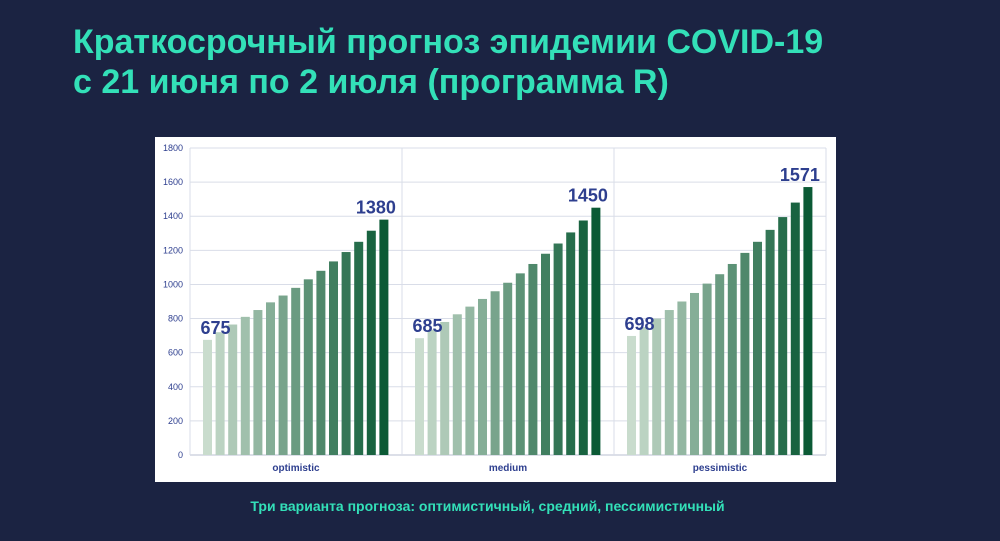 Image resolution: width=1000 pixels, height=541 pixels. What do you see at coordinates (588, 196) in the screenshot?
I see `data-label-last: 1450` at bounding box center [588, 196].